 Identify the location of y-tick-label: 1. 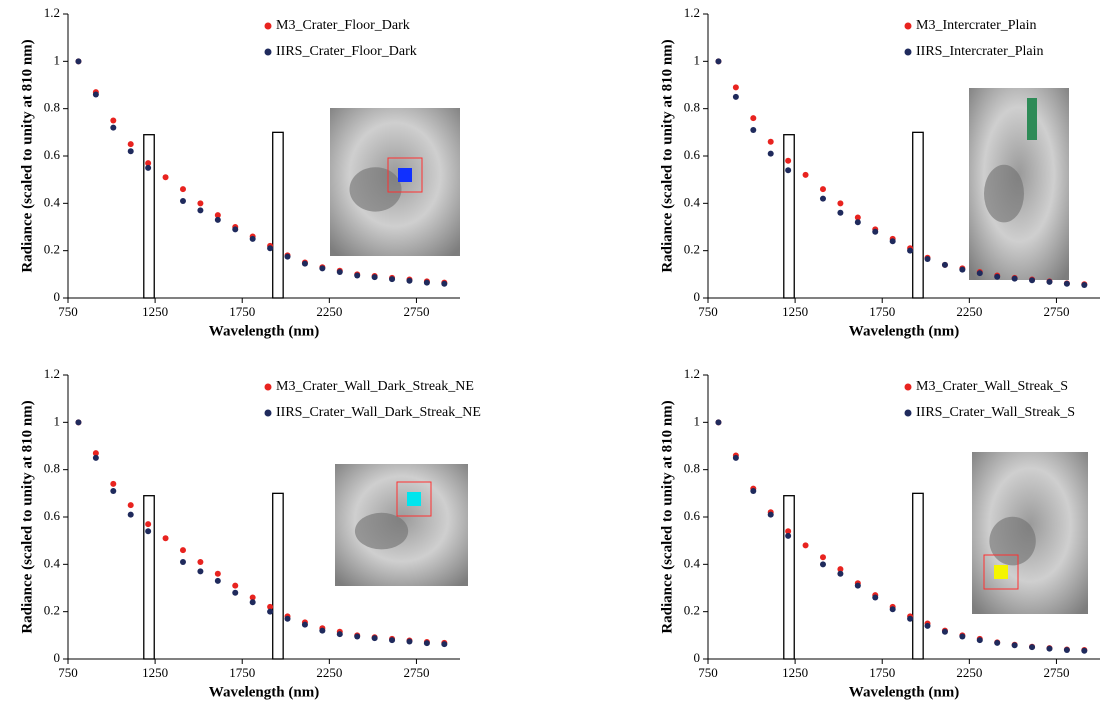
(697, 420).